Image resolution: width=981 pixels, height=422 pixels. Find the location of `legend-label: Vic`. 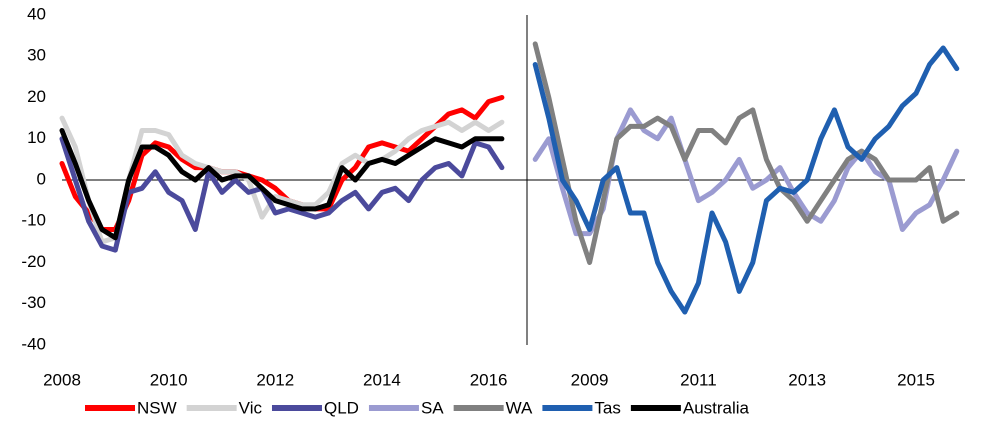

legend-label: Vic is located at coordinates (251, 407).